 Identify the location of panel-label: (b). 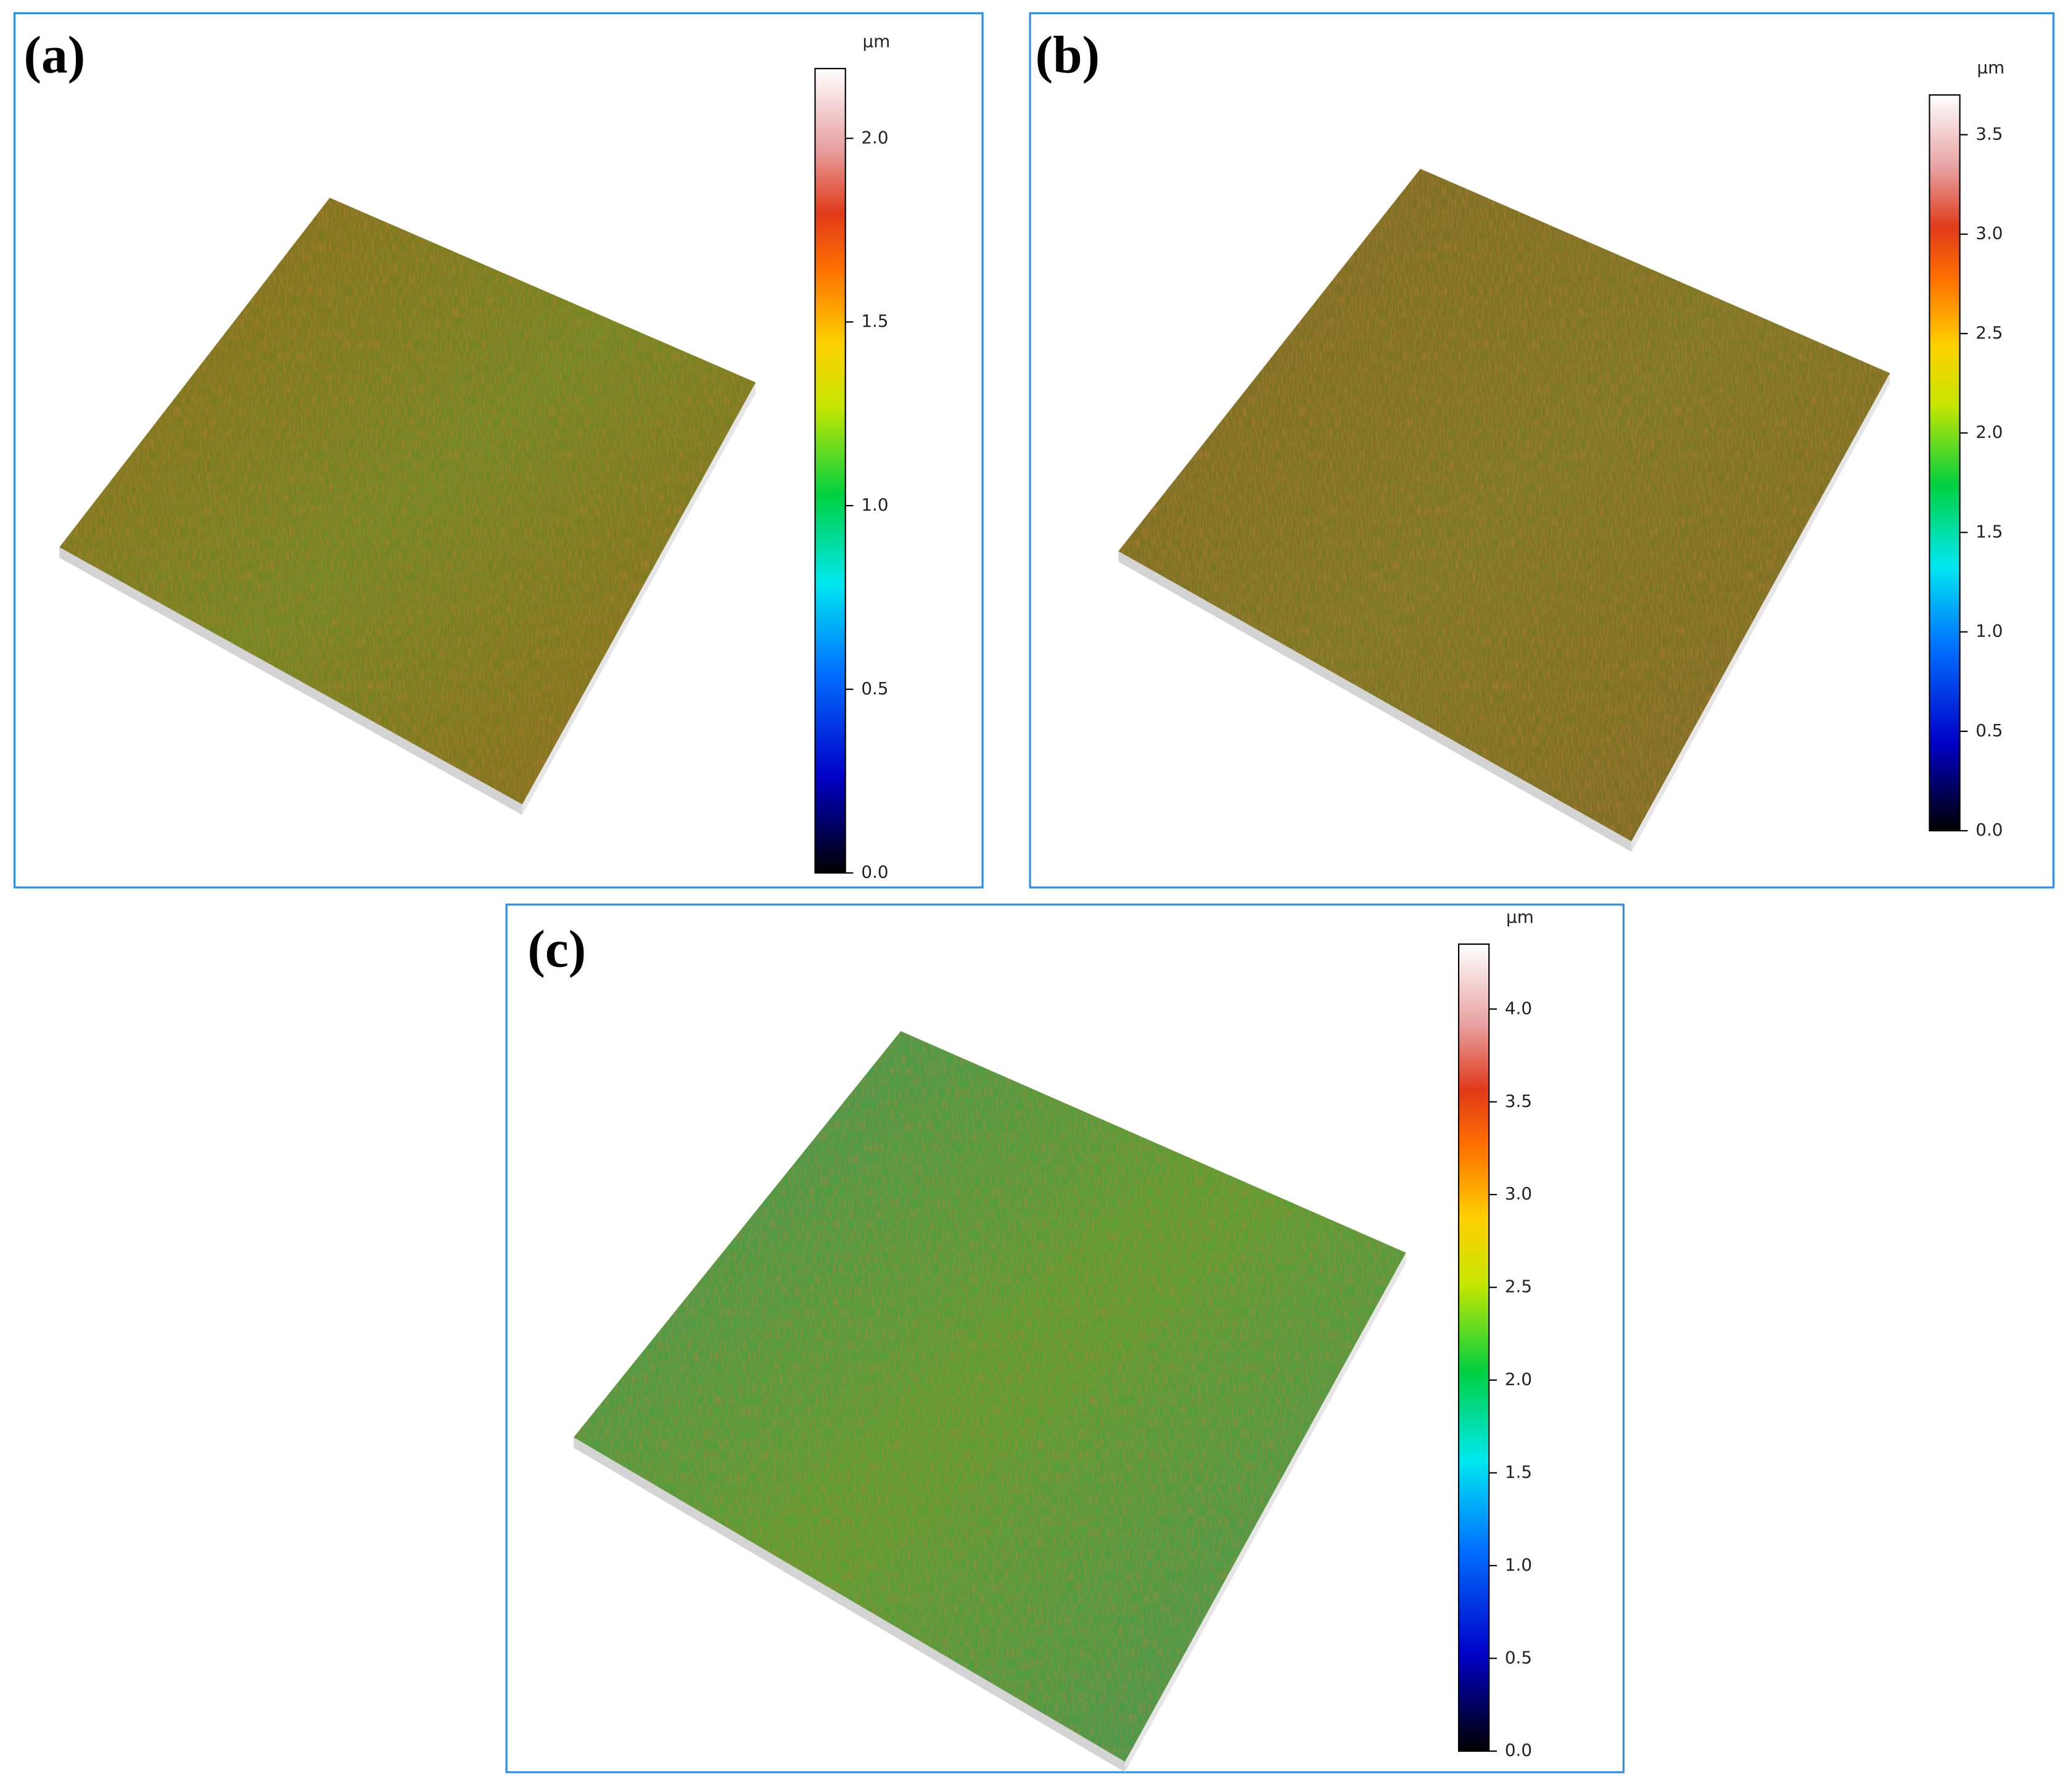
(1068, 55).